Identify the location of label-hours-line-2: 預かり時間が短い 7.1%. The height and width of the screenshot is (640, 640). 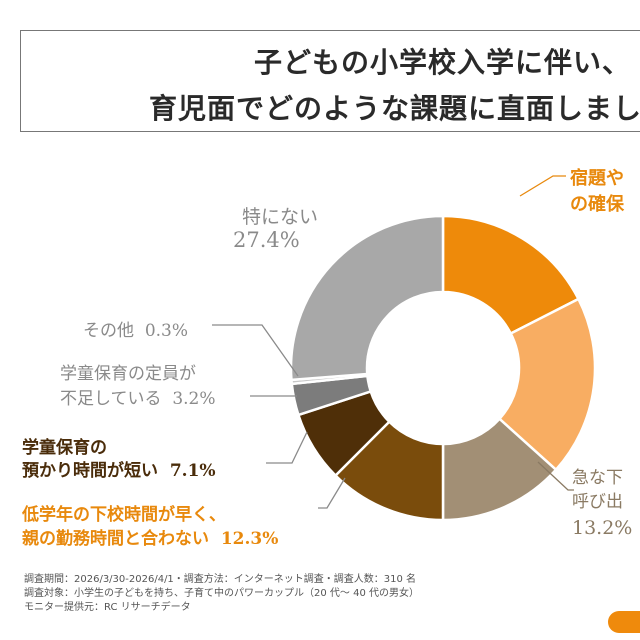
(119, 468).